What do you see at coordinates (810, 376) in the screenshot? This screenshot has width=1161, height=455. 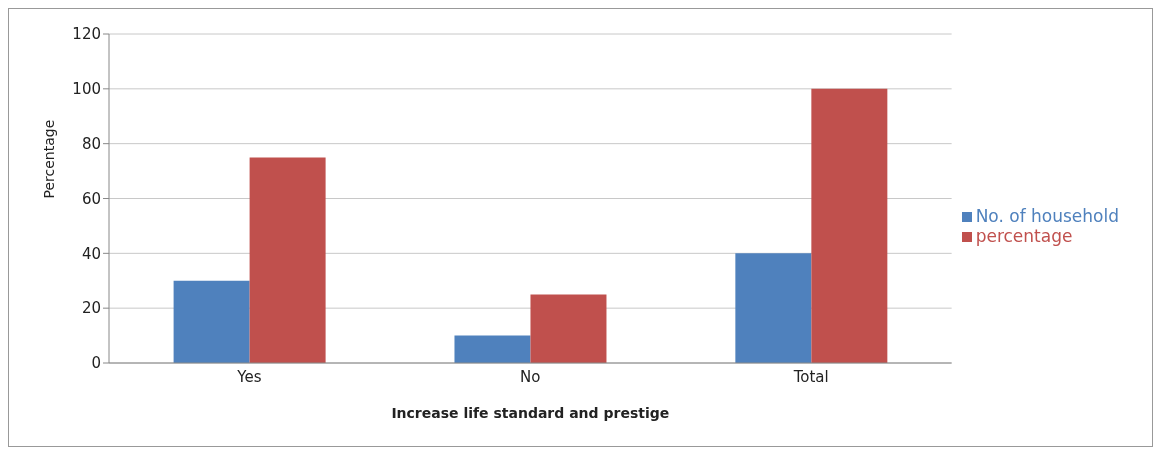 I see `x-tick-label: Total` at bounding box center [810, 376].